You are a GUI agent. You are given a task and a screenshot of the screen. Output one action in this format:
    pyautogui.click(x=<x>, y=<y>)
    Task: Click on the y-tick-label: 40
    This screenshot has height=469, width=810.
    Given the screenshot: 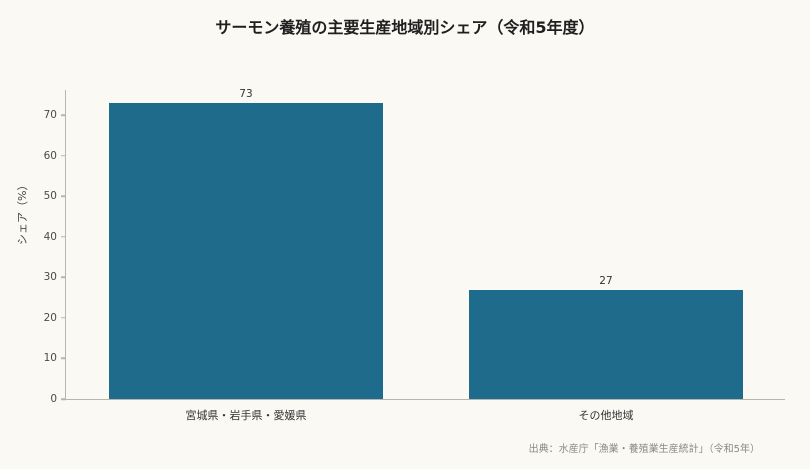 What is the action you would take?
    pyautogui.click(x=55, y=237)
    